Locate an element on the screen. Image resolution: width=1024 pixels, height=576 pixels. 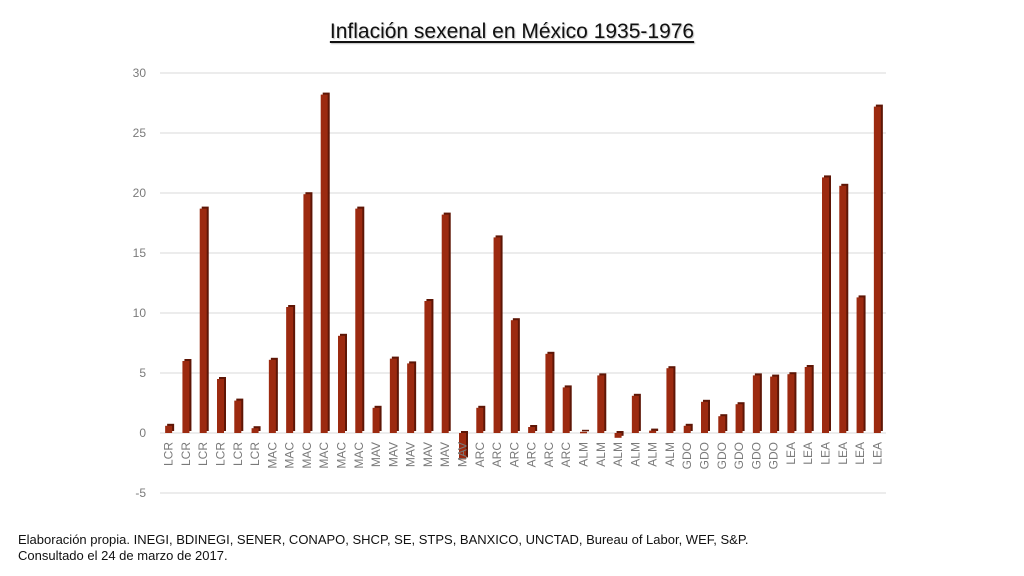
y-tick-label: -5 is located at coordinates (140, 493).